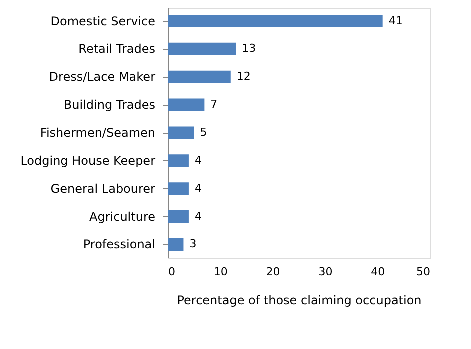 The width and height of the screenshot is (471, 349). What do you see at coordinates (103, 189) in the screenshot?
I see `y-tick-label: General Labourer` at bounding box center [103, 189].